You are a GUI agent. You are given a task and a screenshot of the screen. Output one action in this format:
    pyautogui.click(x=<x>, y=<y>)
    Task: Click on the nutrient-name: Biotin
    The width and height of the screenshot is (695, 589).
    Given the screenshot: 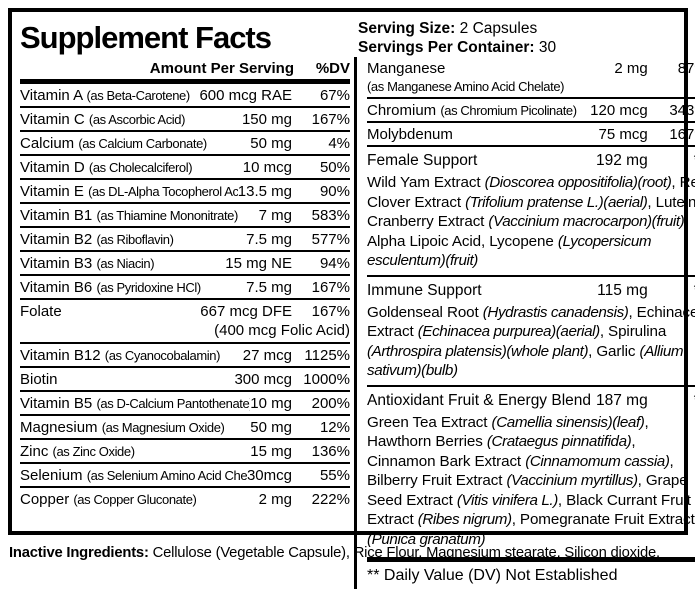 What is the action you would take?
    pyautogui.click(x=39, y=379)
    